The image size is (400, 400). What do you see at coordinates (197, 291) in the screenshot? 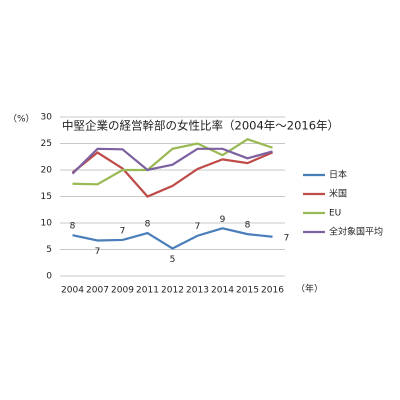
I see `x-tick-label: 2013` at bounding box center [197, 291].